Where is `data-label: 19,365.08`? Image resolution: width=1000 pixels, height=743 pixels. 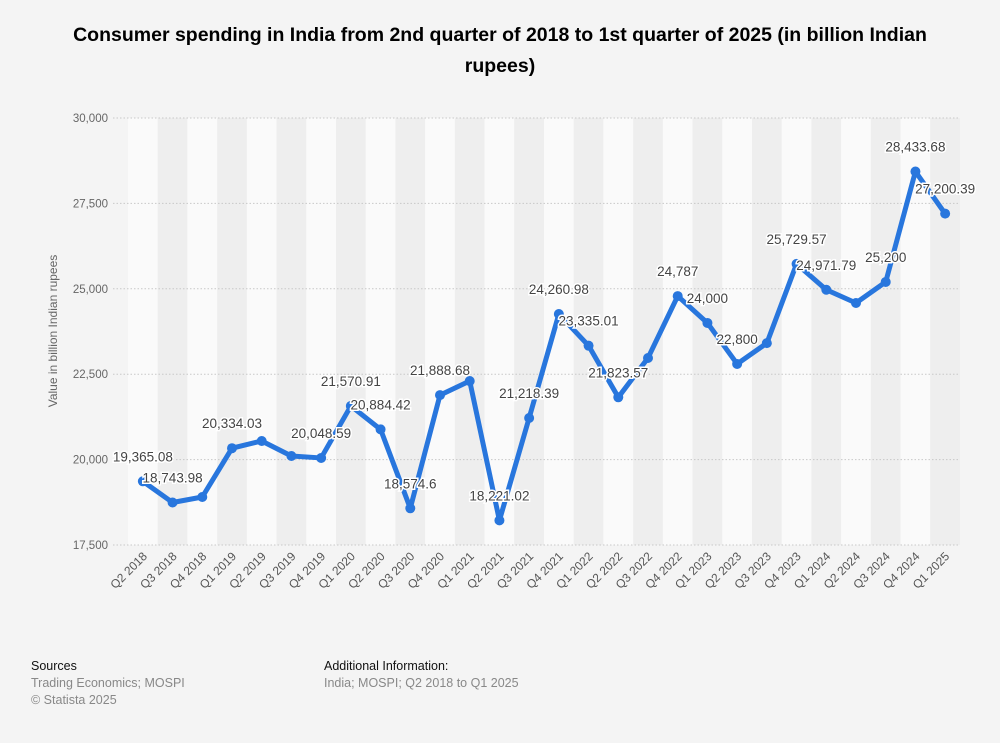 data-label: 19,365.08 is located at coordinates (143, 456).